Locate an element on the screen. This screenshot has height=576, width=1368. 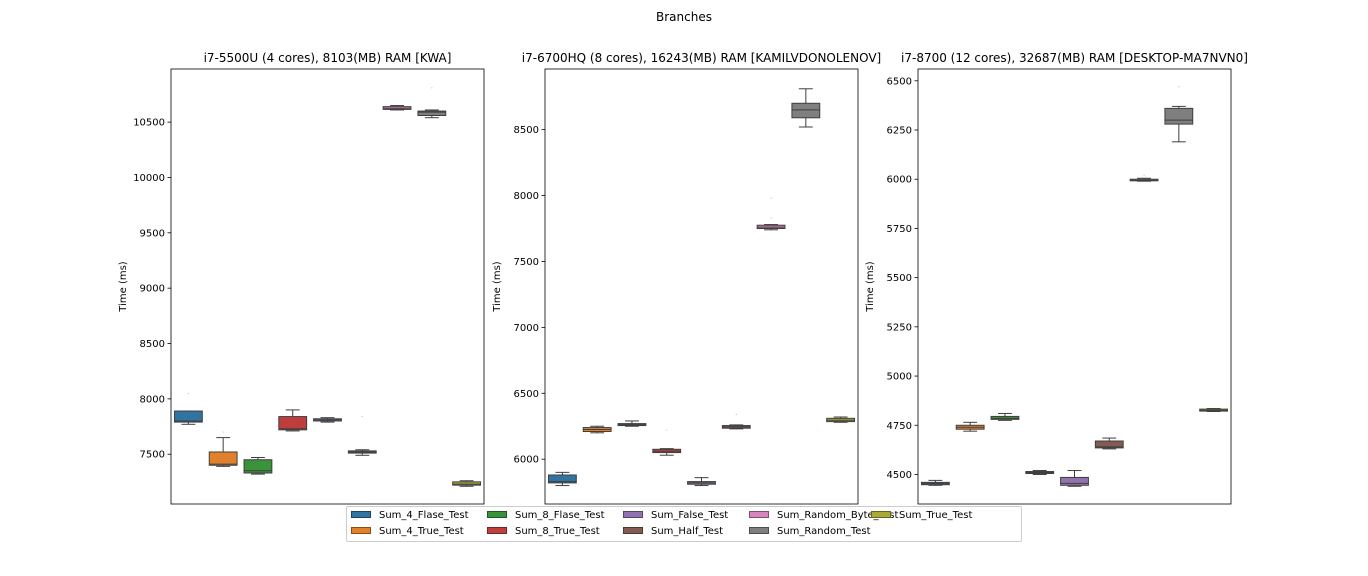
legend-label: Sum_4_Flase_Test is located at coordinates (424, 515).